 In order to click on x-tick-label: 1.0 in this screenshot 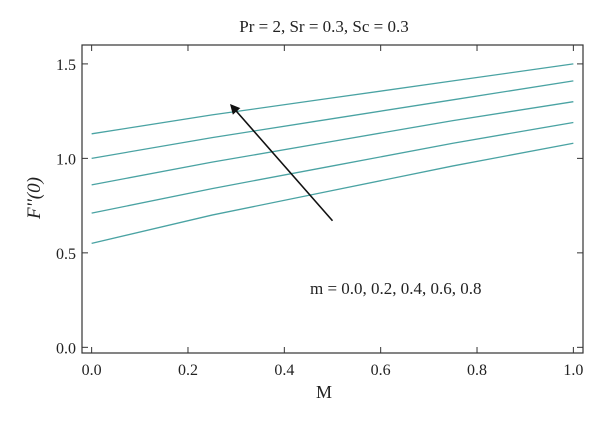, I will do `click(573, 370)`.